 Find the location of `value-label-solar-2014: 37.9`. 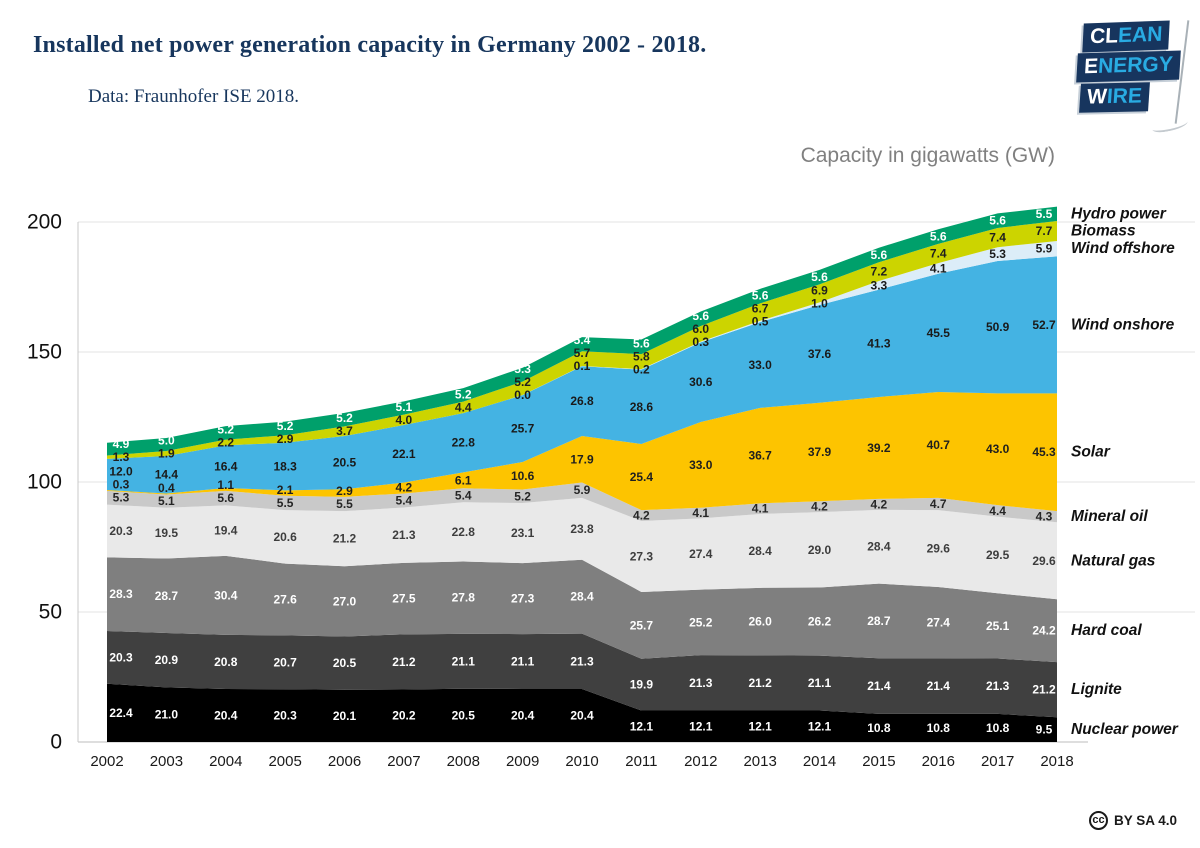

value-label-solar-2014: 37.9 is located at coordinates (820, 452).